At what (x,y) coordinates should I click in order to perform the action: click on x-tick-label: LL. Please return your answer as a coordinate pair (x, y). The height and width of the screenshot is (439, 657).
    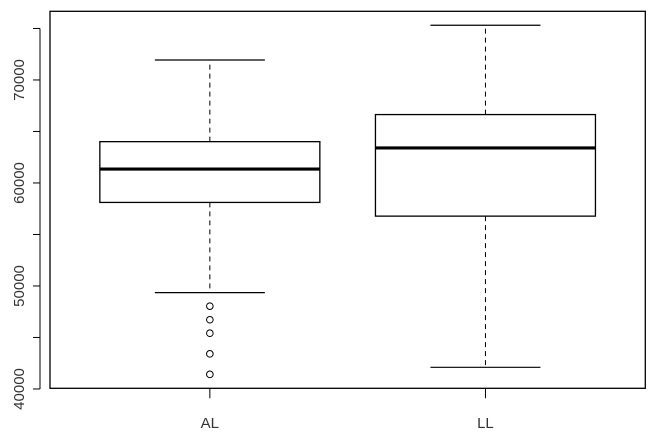
    Looking at the image, I should click on (485, 423).